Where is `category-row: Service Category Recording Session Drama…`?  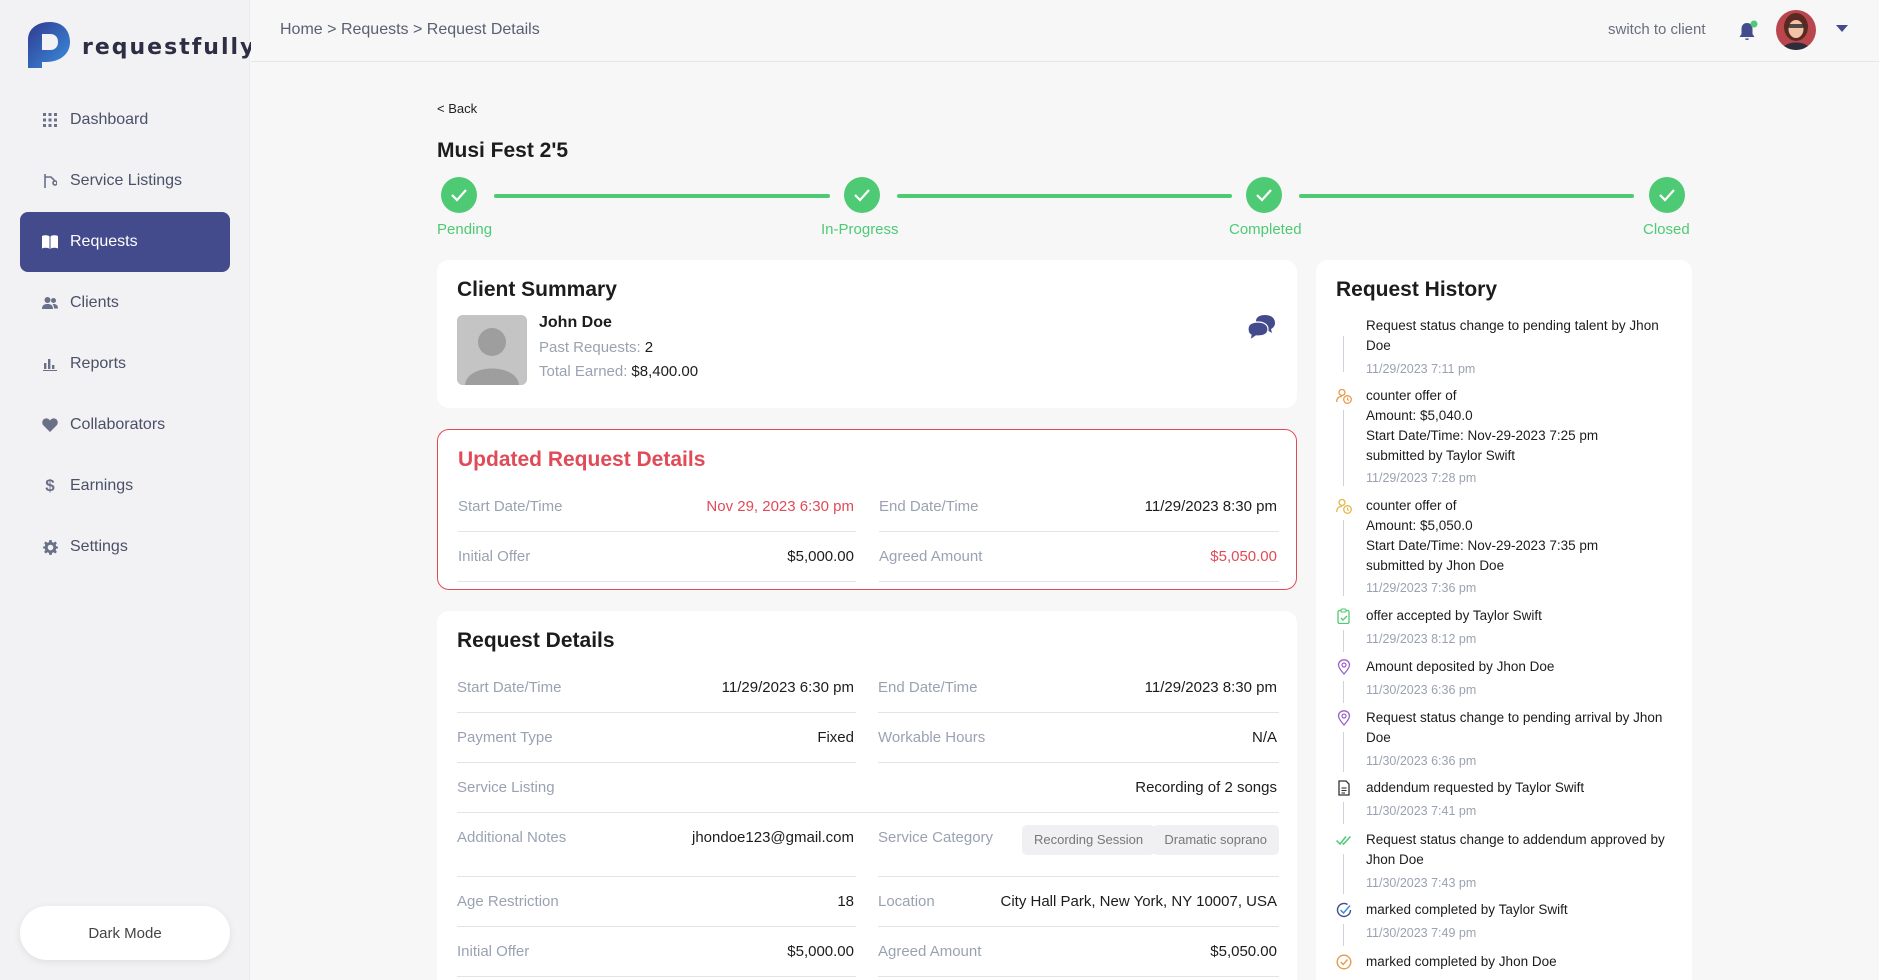
category-row: Service Category Recording Session Drama… is located at coordinates (1078, 845).